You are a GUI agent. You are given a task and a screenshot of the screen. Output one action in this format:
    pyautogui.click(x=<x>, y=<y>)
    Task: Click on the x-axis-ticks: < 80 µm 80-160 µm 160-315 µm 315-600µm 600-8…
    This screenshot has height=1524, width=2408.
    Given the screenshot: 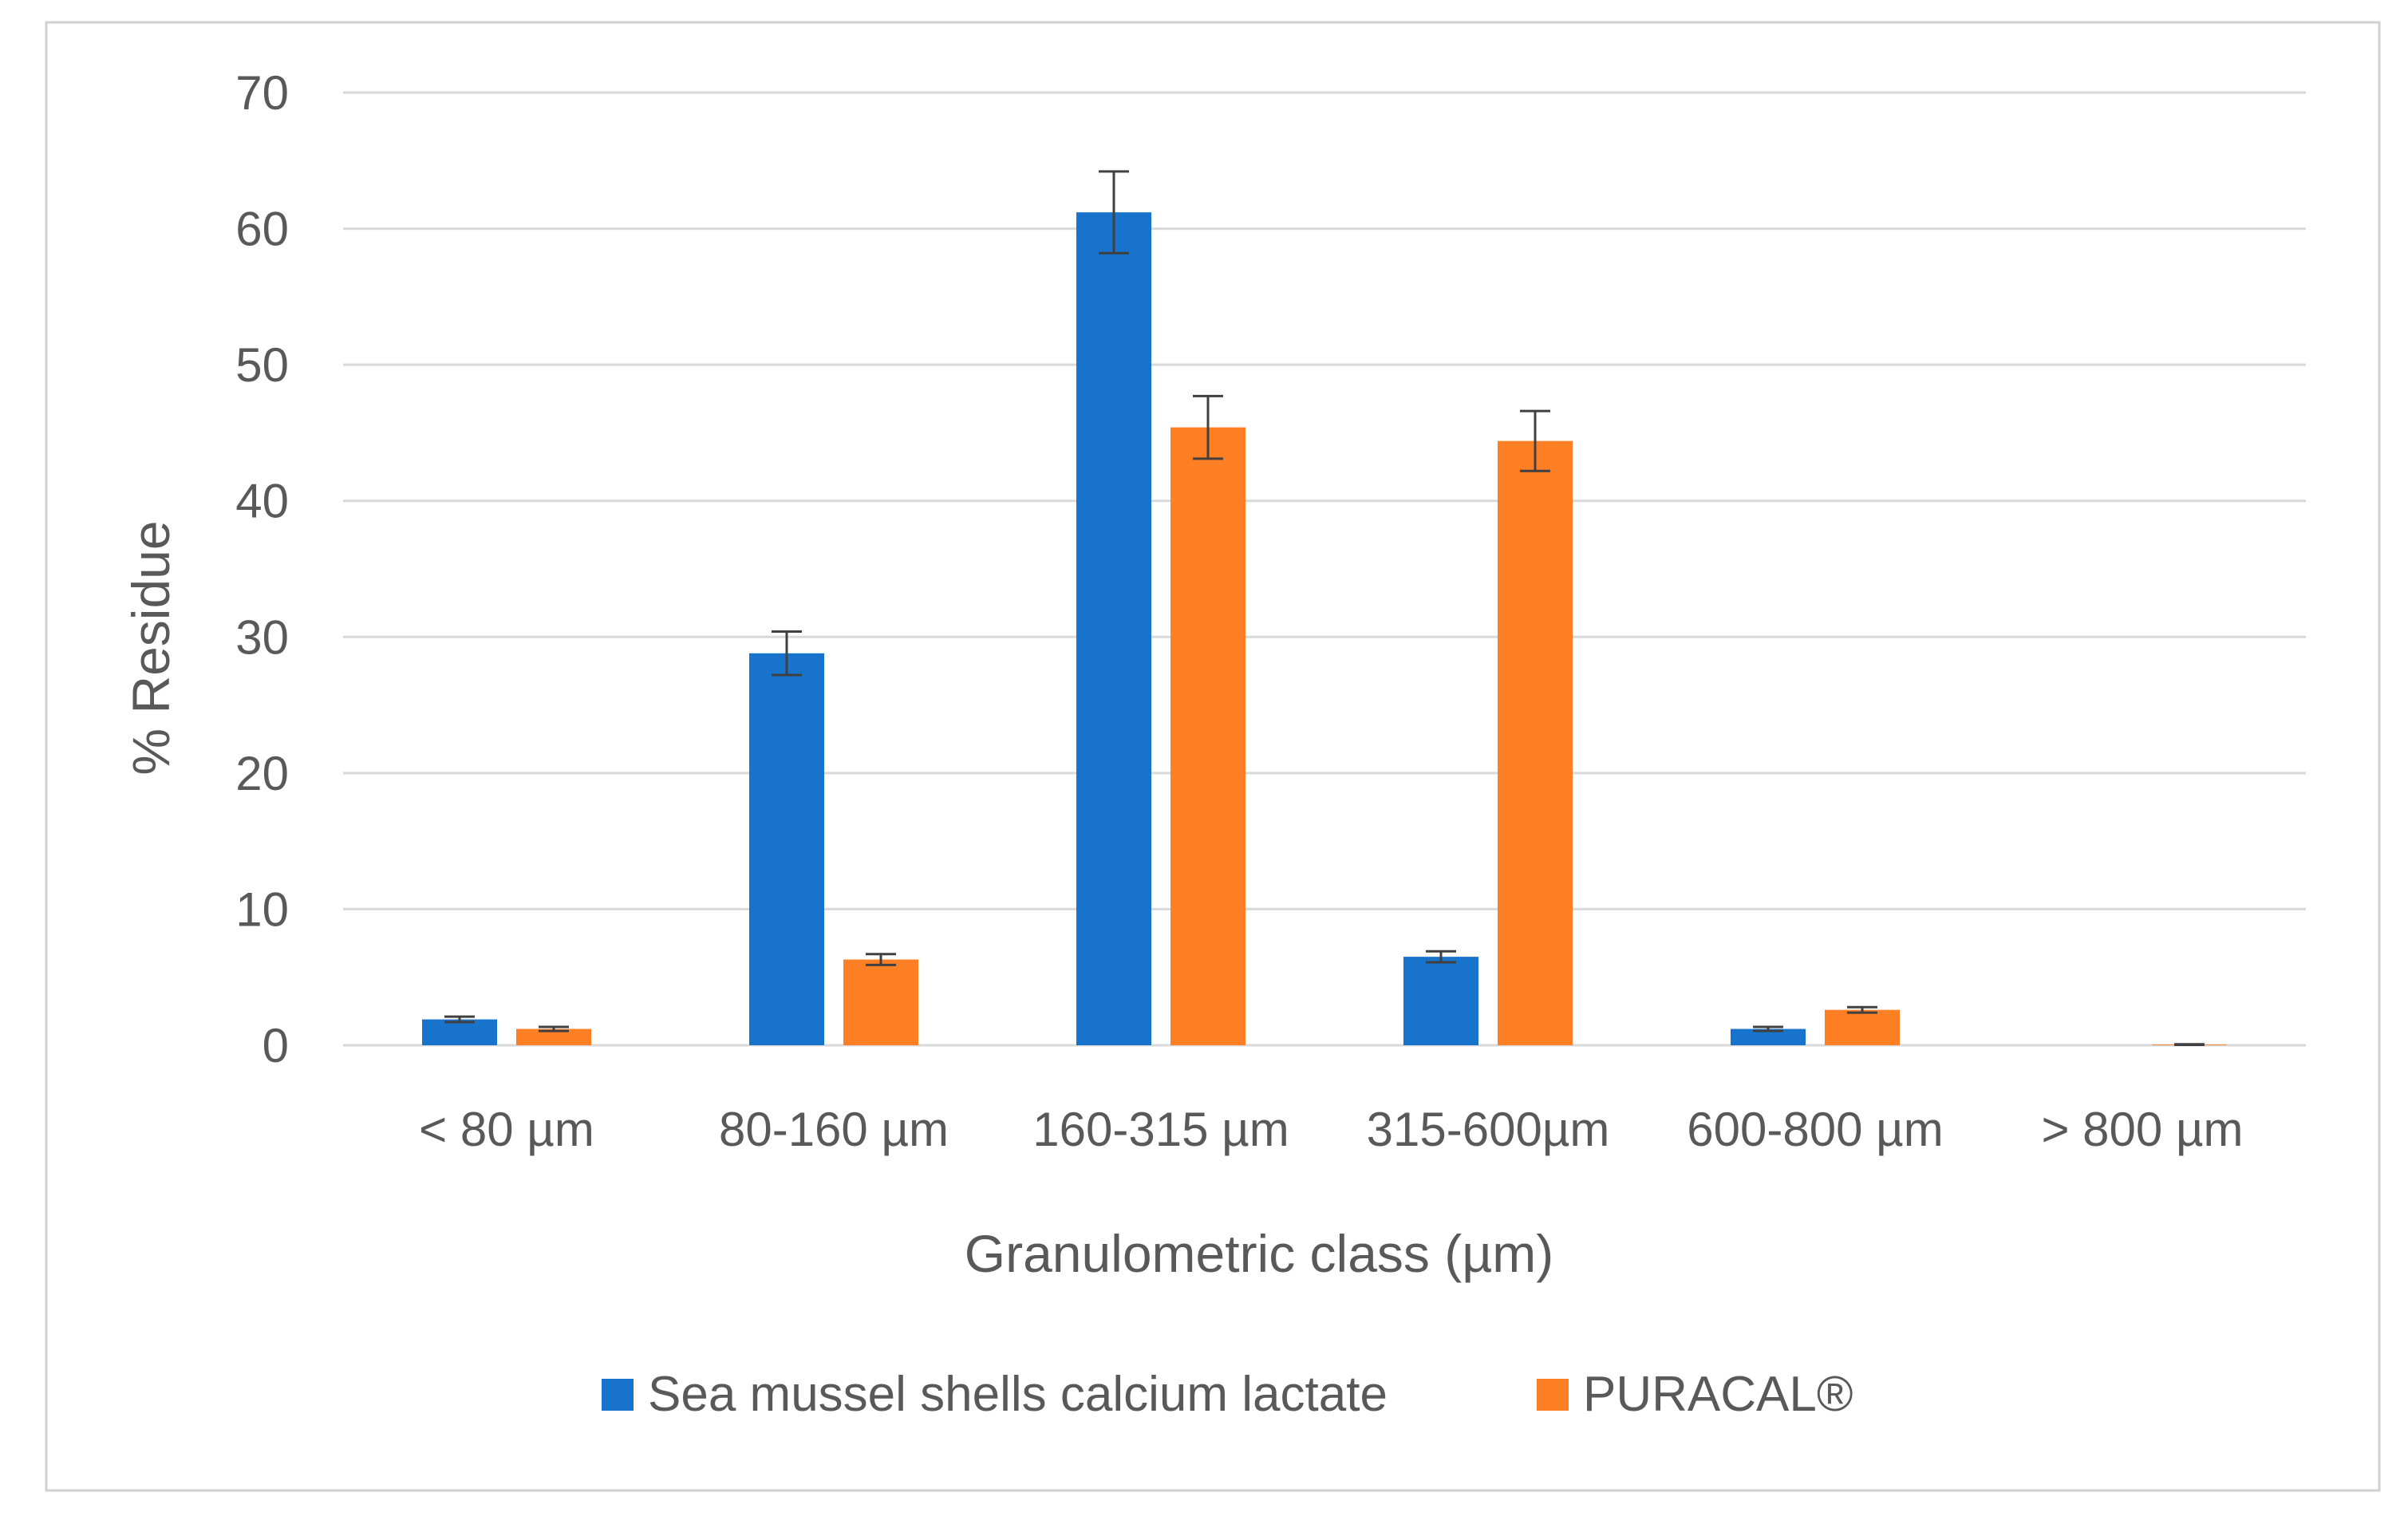 What is the action you would take?
    pyautogui.click(x=1331, y=1129)
    